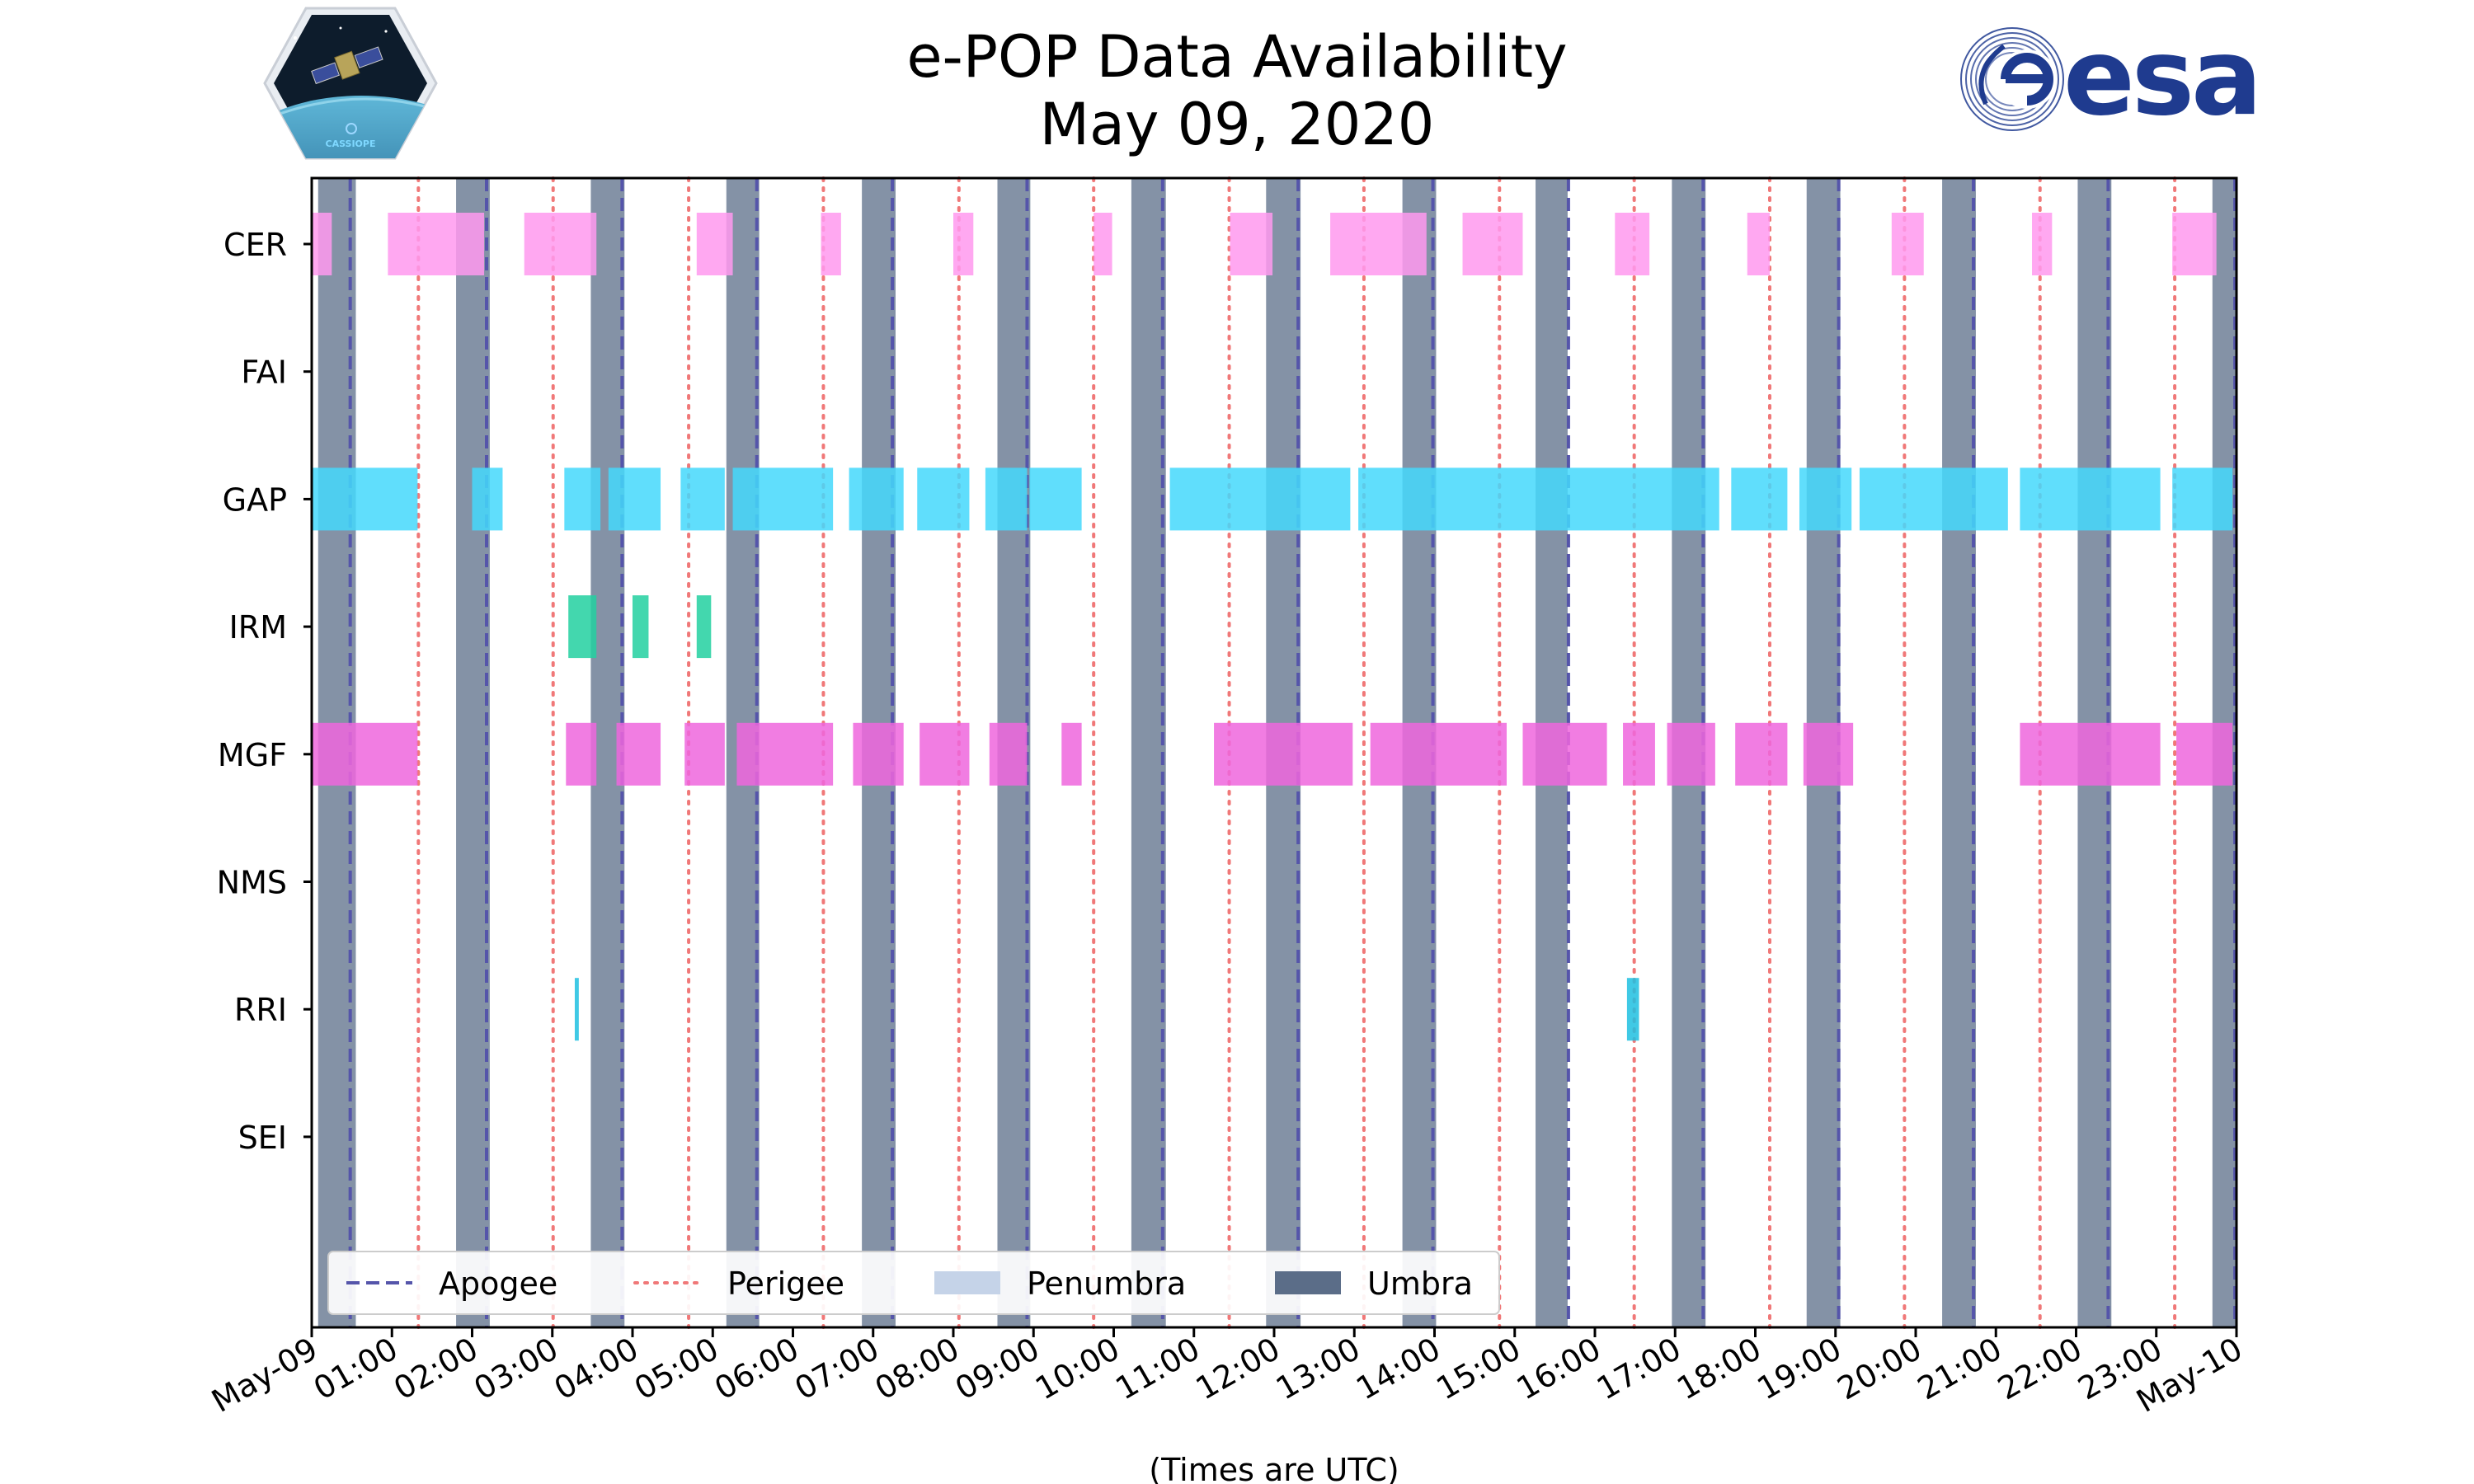  I want to click on x-tick-label-6: 06:00, so click(756, 1369).